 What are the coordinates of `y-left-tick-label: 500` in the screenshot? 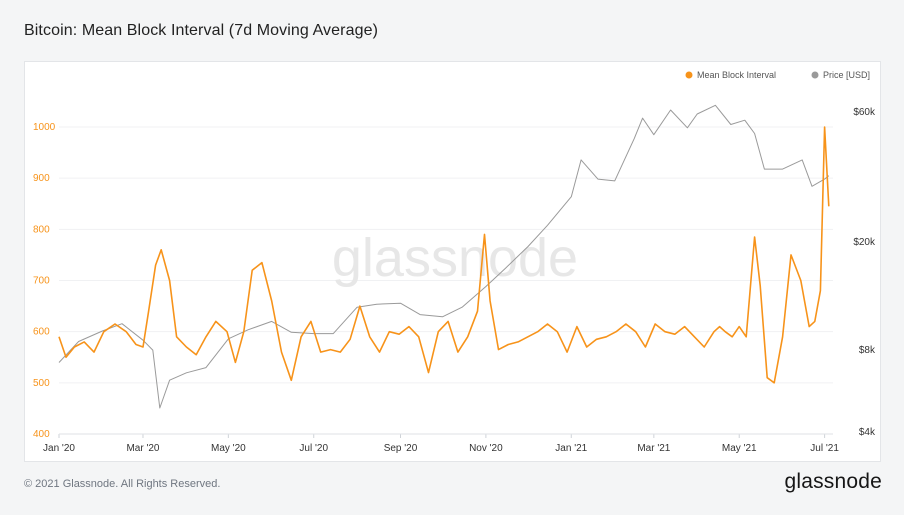 It's located at (41, 383).